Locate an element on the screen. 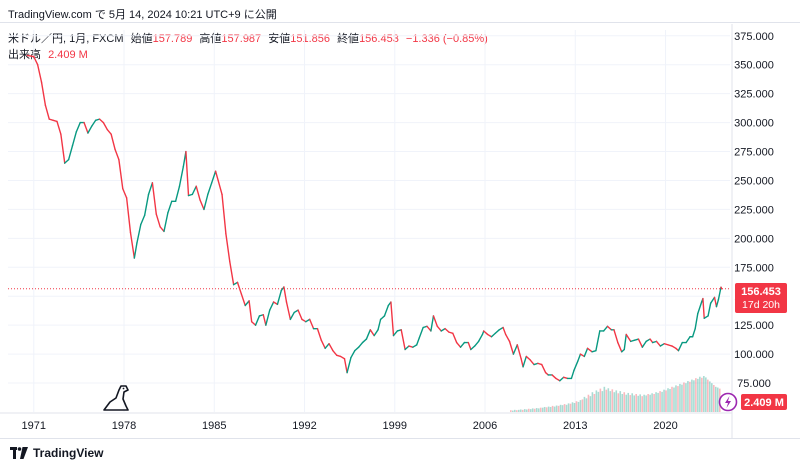  time-axis: 1971 1978 1985 1992 1999 2006 2013 2020 is located at coordinates (366, 422).